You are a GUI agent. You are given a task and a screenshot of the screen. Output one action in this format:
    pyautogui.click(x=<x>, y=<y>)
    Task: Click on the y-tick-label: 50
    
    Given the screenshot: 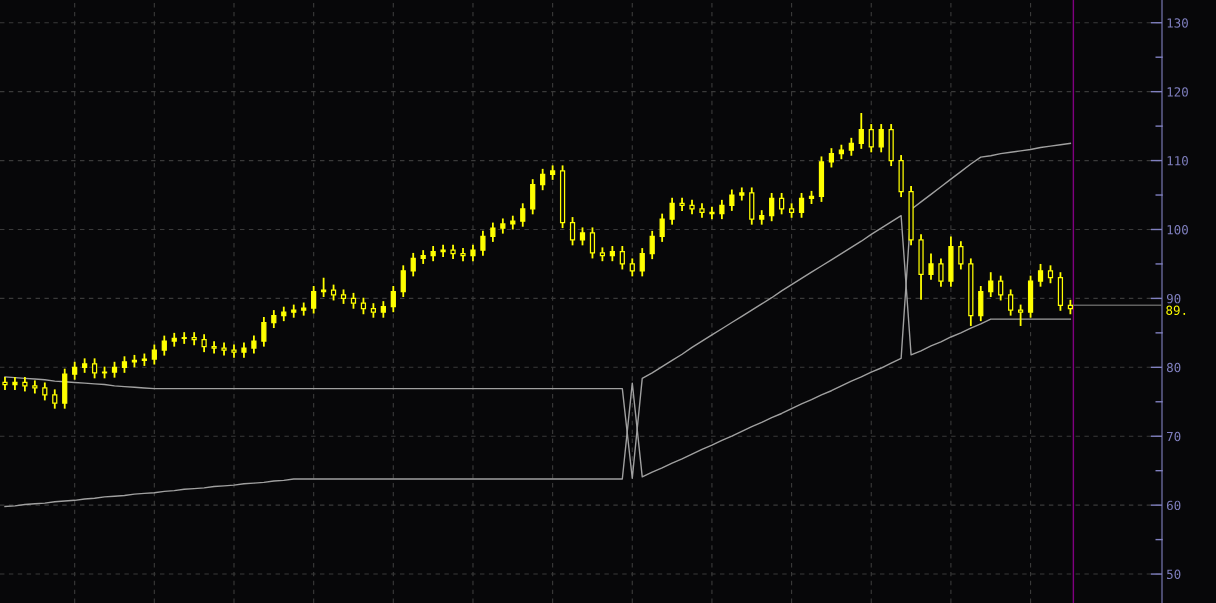 What is the action you would take?
    pyautogui.click(x=1174, y=574)
    